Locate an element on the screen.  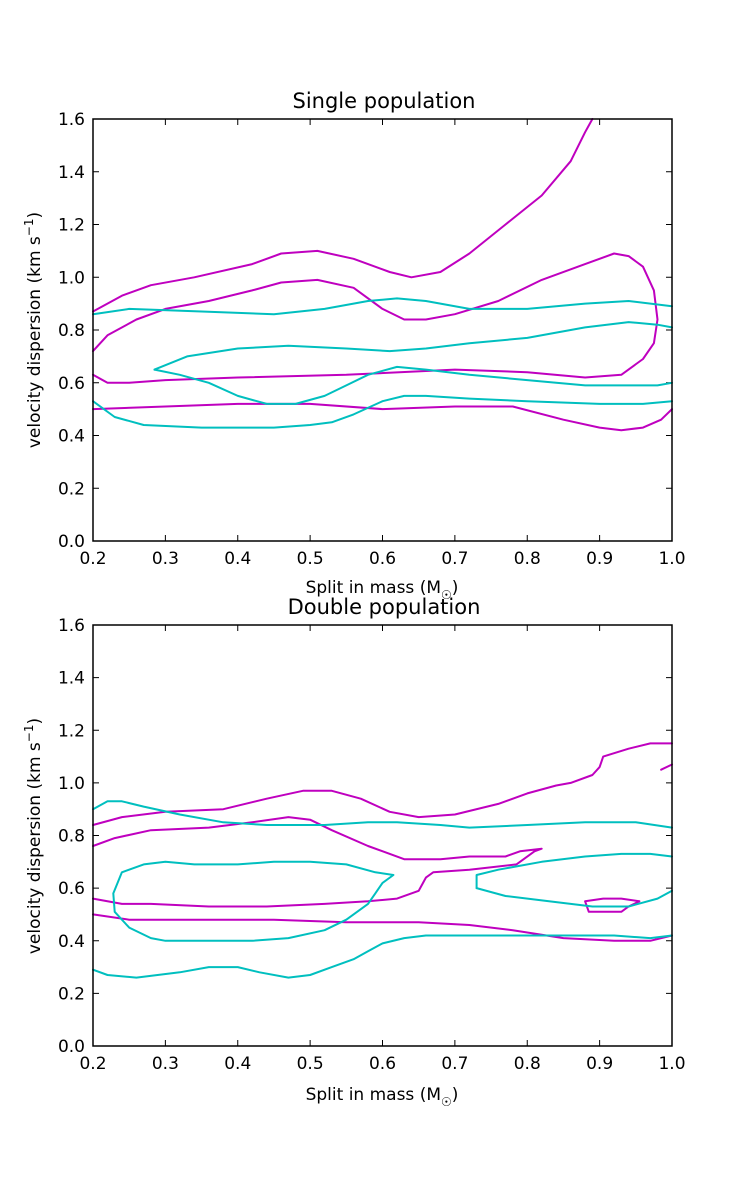
contour-cyan-bottom is located at coordinates (382, 956).